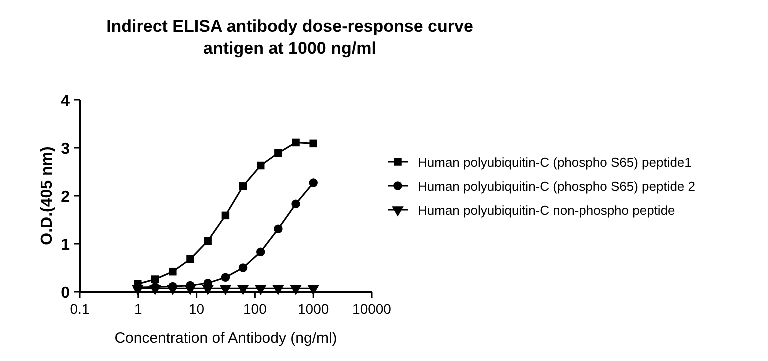 This screenshot has height=361, width=768. Describe the element at coordinates (138, 309) in the screenshot. I see `x-tick-label: 1` at that location.